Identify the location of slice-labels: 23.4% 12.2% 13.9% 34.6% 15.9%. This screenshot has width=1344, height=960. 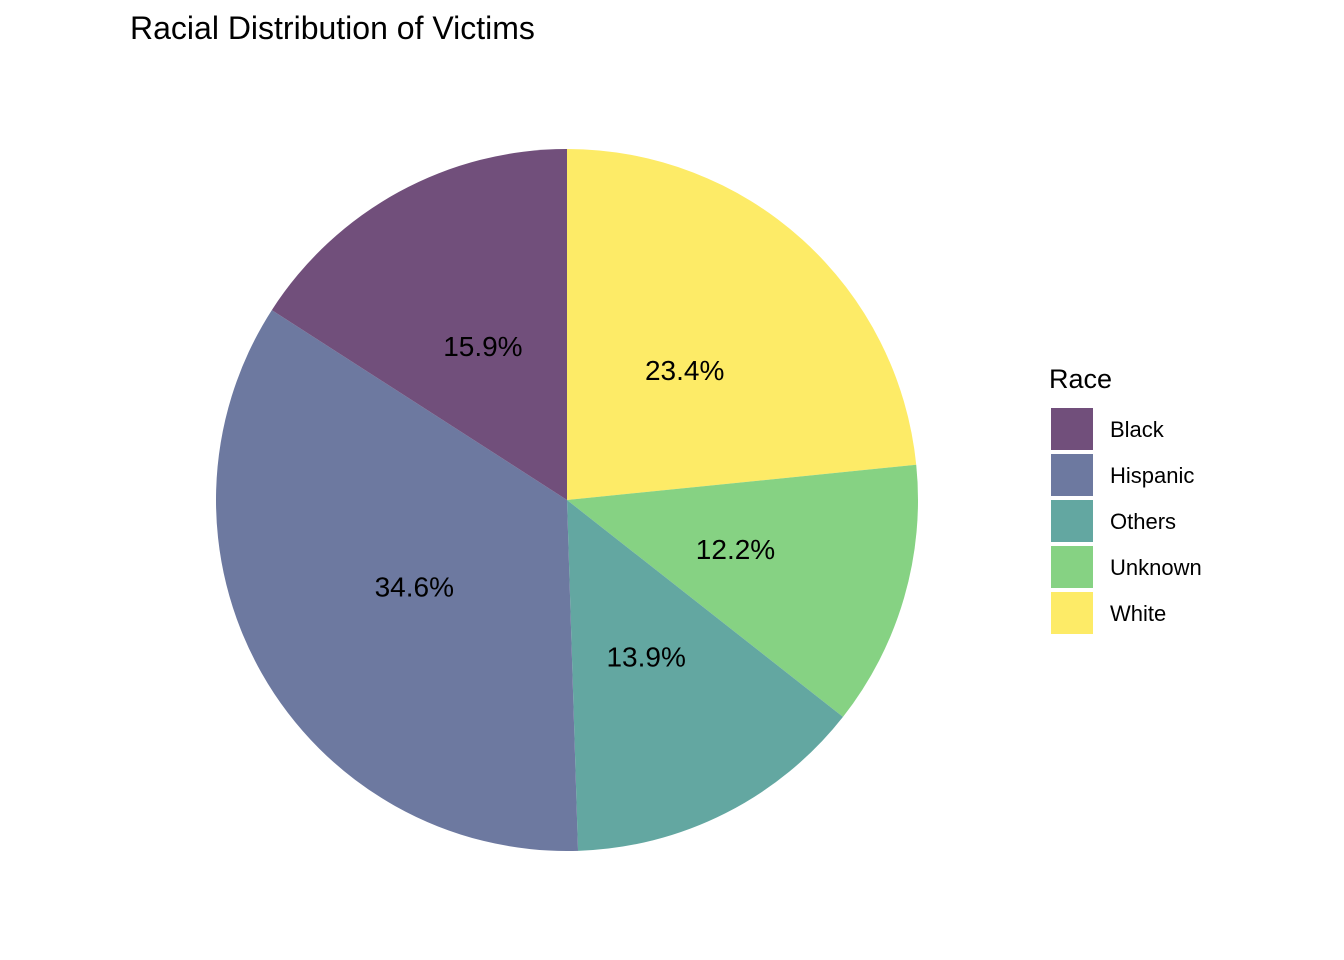
(575, 502).